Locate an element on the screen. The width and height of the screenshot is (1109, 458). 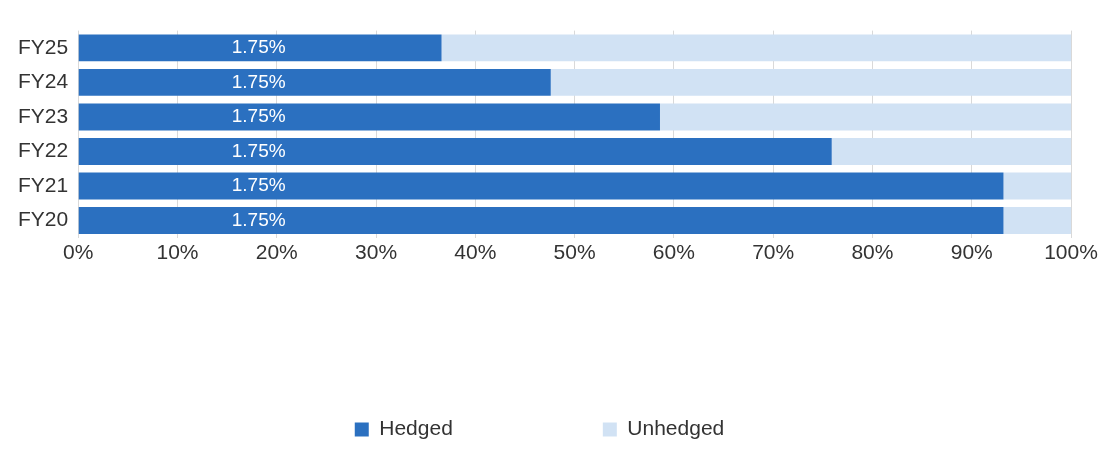
x-tick-label: 30% is located at coordinates (376, 252).